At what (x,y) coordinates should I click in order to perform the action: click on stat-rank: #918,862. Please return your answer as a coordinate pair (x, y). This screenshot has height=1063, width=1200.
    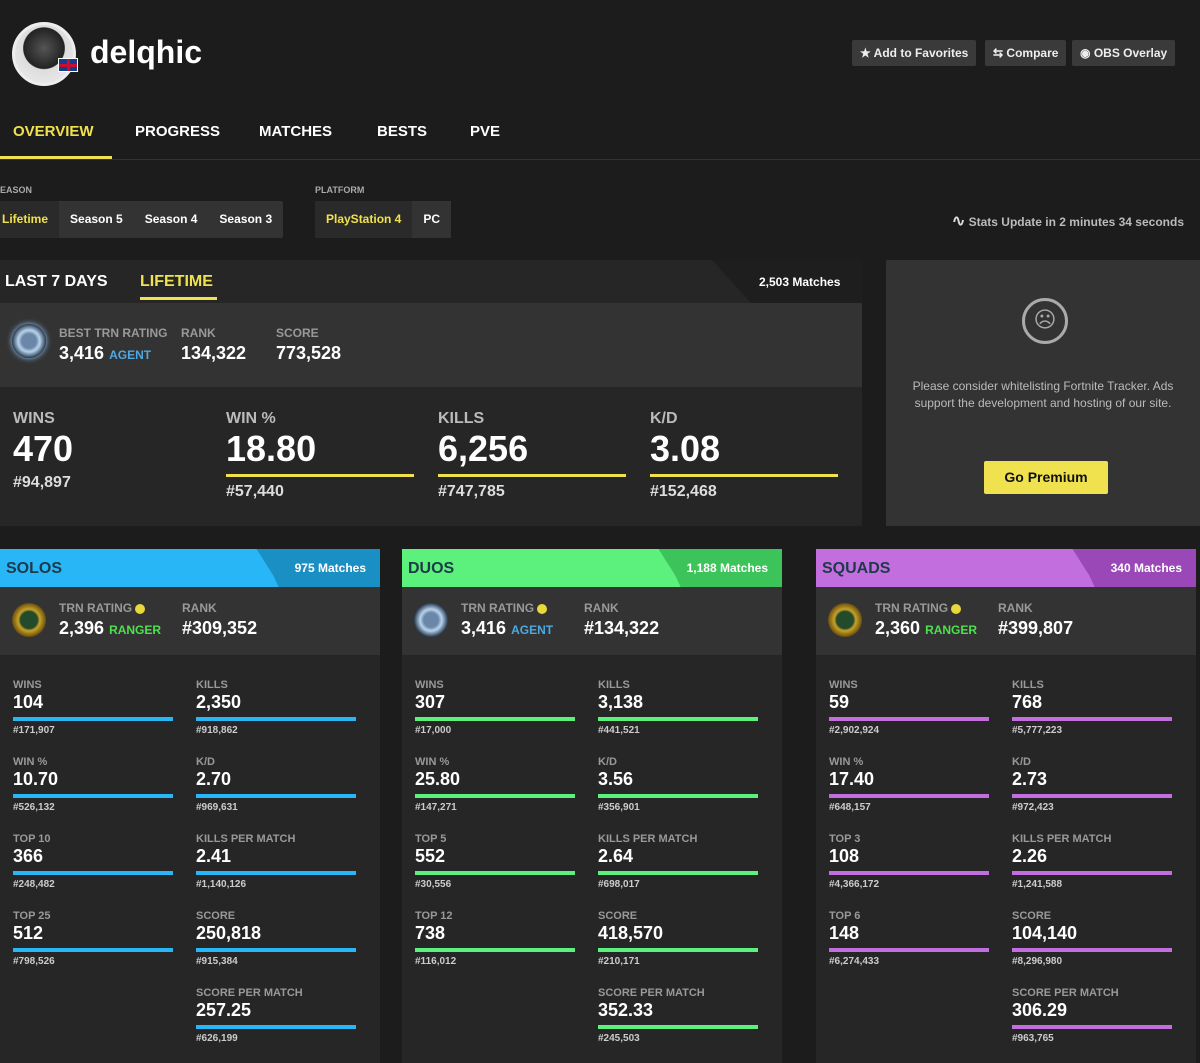
    Looking at the image, I should click on (217, 730).